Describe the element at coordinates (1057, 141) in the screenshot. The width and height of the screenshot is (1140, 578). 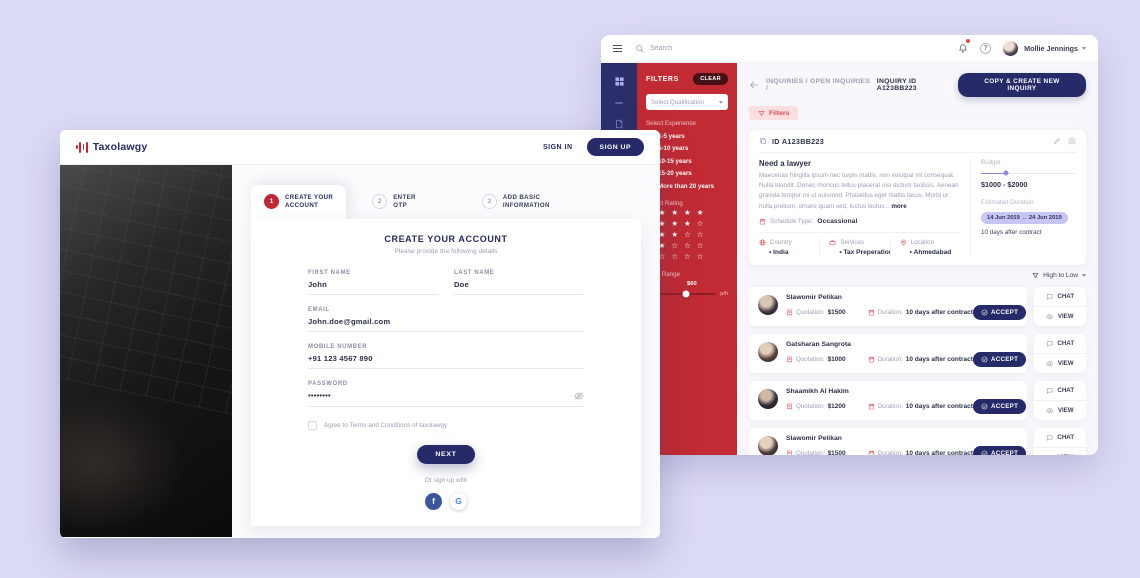
I see `edit-pencil-icon` at that location.